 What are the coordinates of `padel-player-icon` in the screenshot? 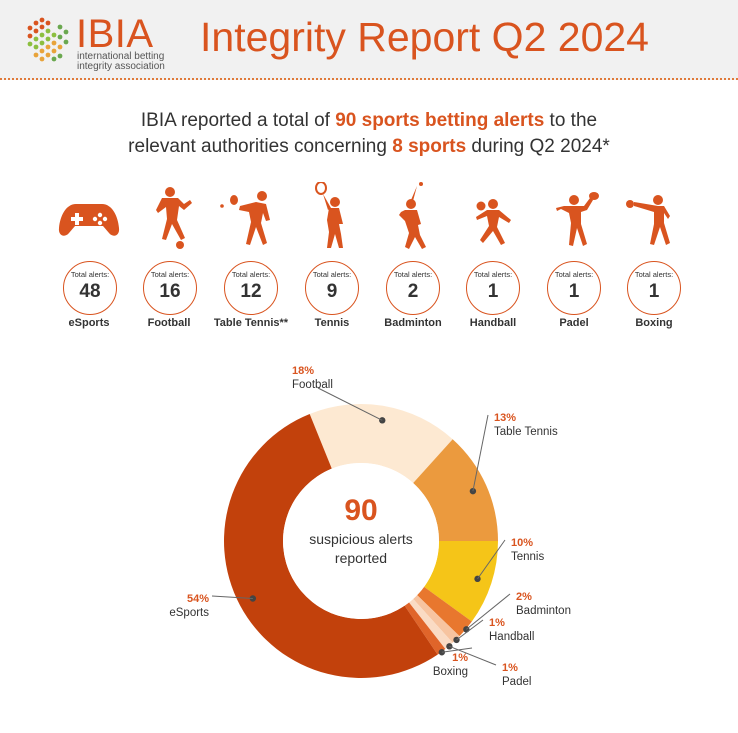 It's located at (577, 219).